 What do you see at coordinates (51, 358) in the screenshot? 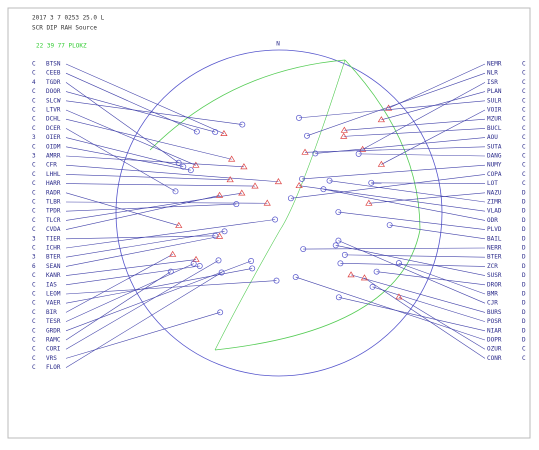
I see `station-code: VRS` at bounding box center [51, 358].